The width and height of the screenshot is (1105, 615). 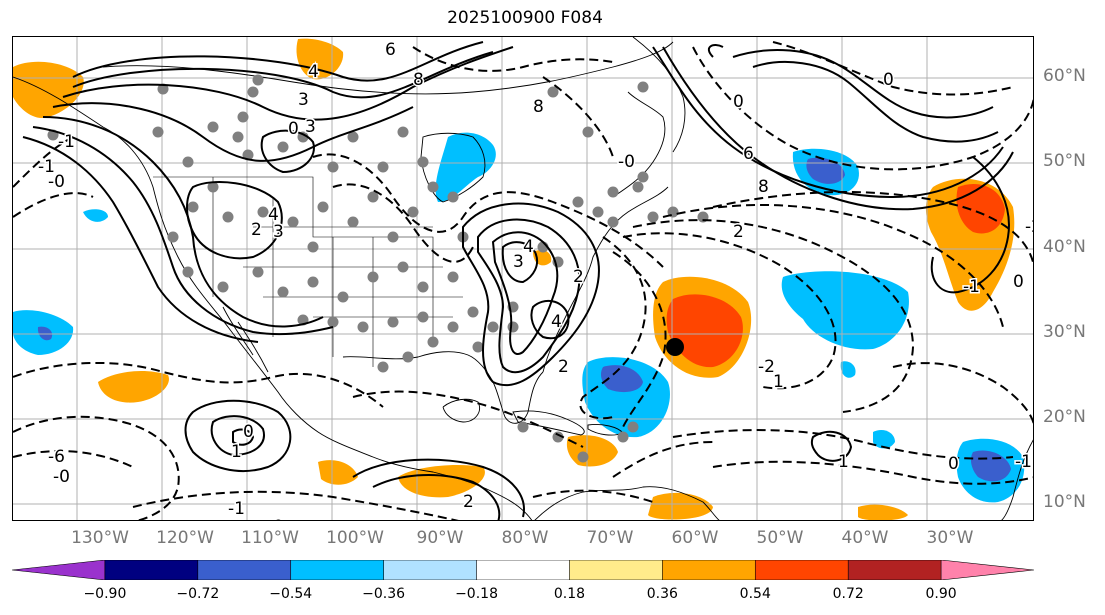 What do you see at coordinates (273, 215) in the screenshot?
I see `contour-label: 4` at bounding box center [273, 215].